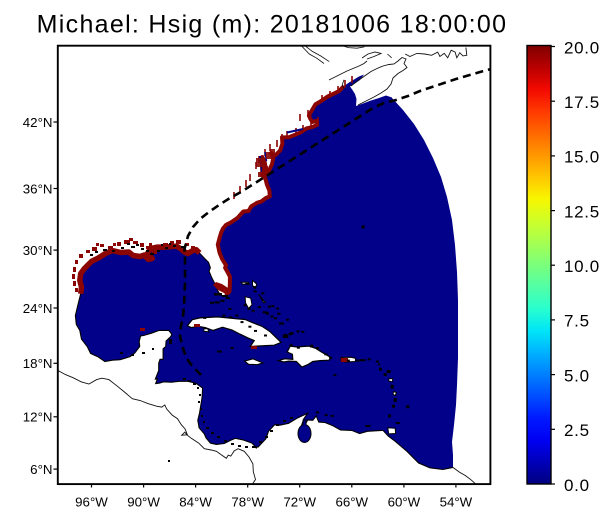 The width and height of the screenshot is (616, 523). I want to click on svg-text: 90°W, so click(143, 501).